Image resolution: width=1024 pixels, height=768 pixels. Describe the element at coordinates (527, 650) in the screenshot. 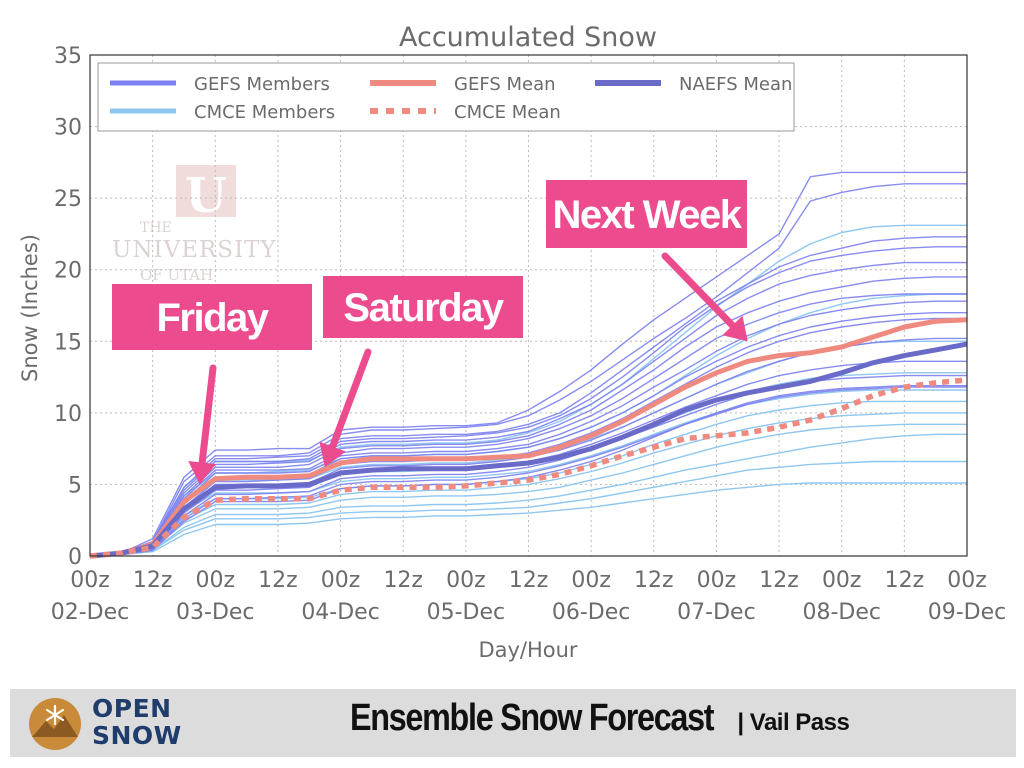

I see `x-axis-label: Day/Hour` at that location.